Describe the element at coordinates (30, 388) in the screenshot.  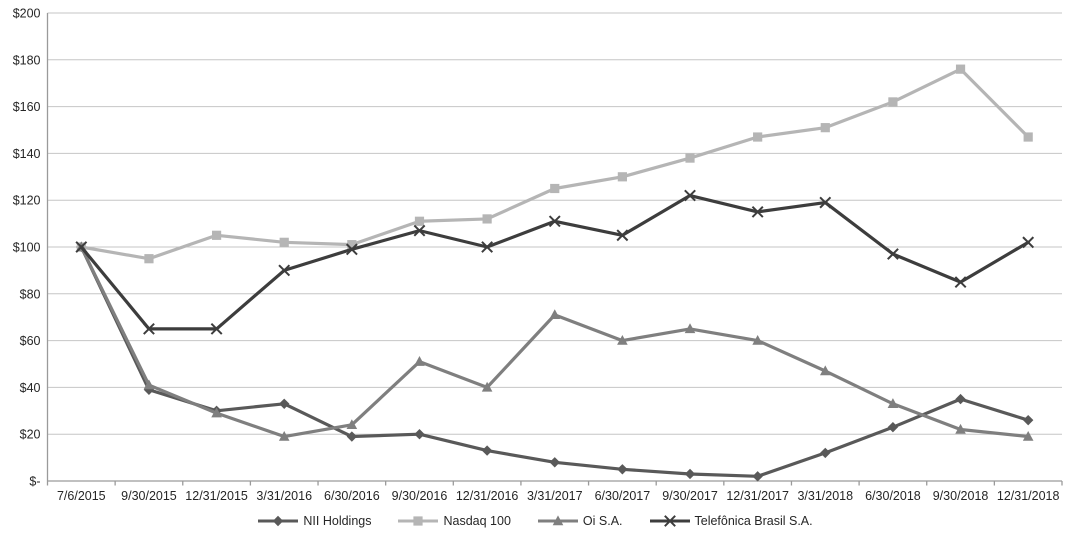
I see `y-axis-tick-label: $40` at that location.